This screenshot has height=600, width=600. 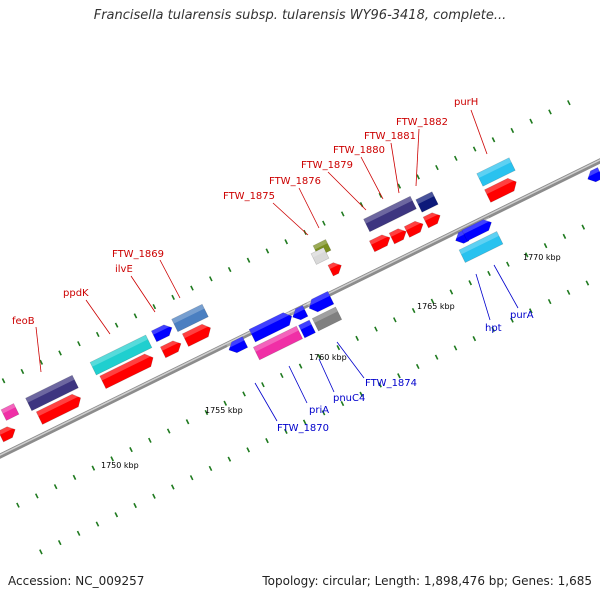 I want to click on cds-ppdK-shape, so click(x=126, y=371).